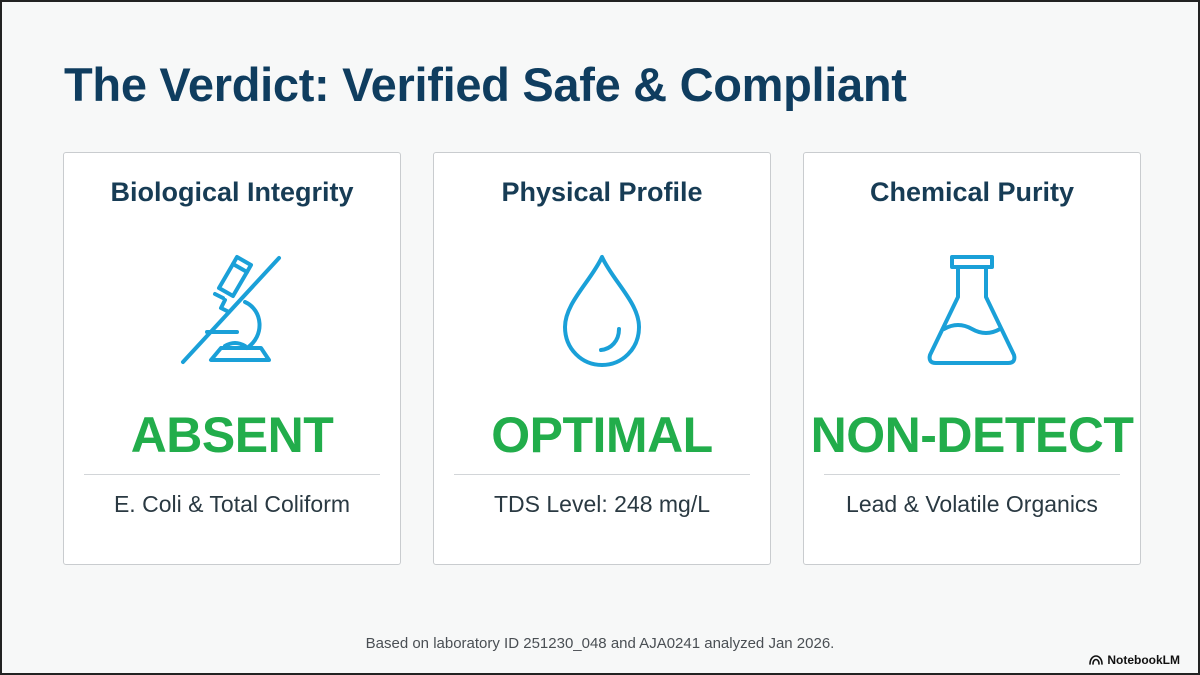  I want to click on card-heading: Biological Integrity, so click(232, 192).